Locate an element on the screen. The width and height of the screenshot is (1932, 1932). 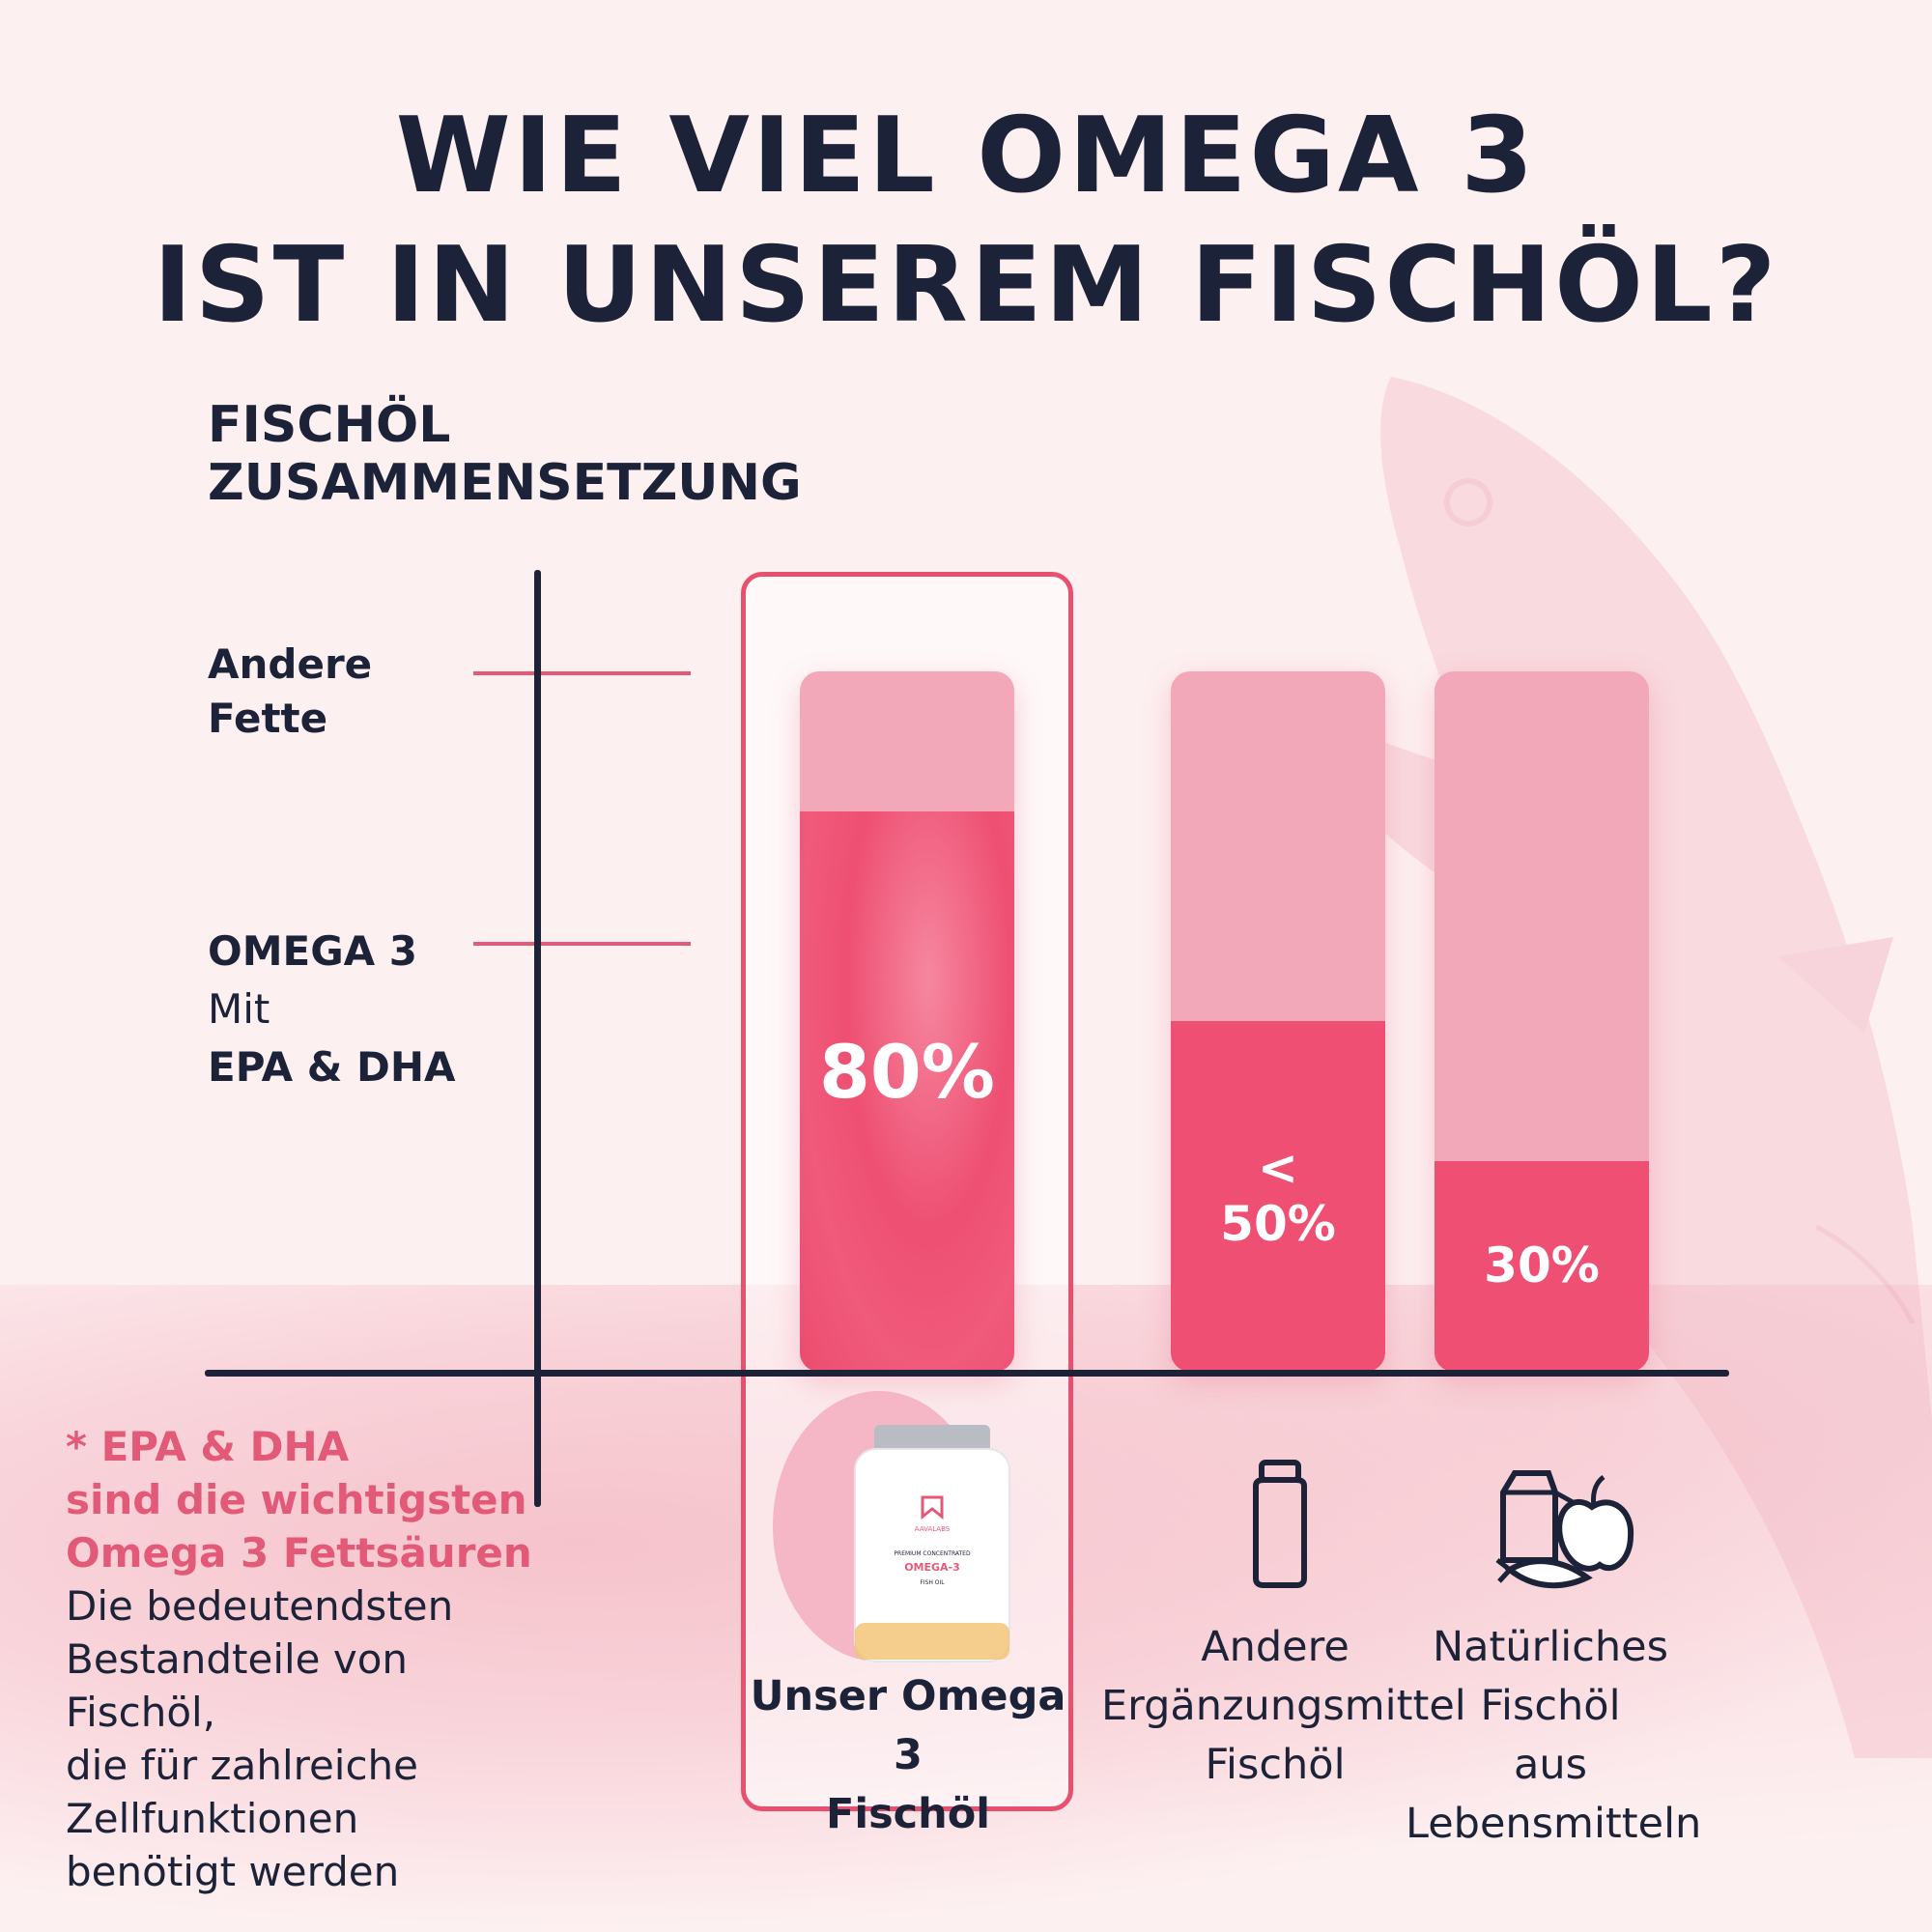
bar-data-label: < 50% is located at coordinates (1278, 1196).